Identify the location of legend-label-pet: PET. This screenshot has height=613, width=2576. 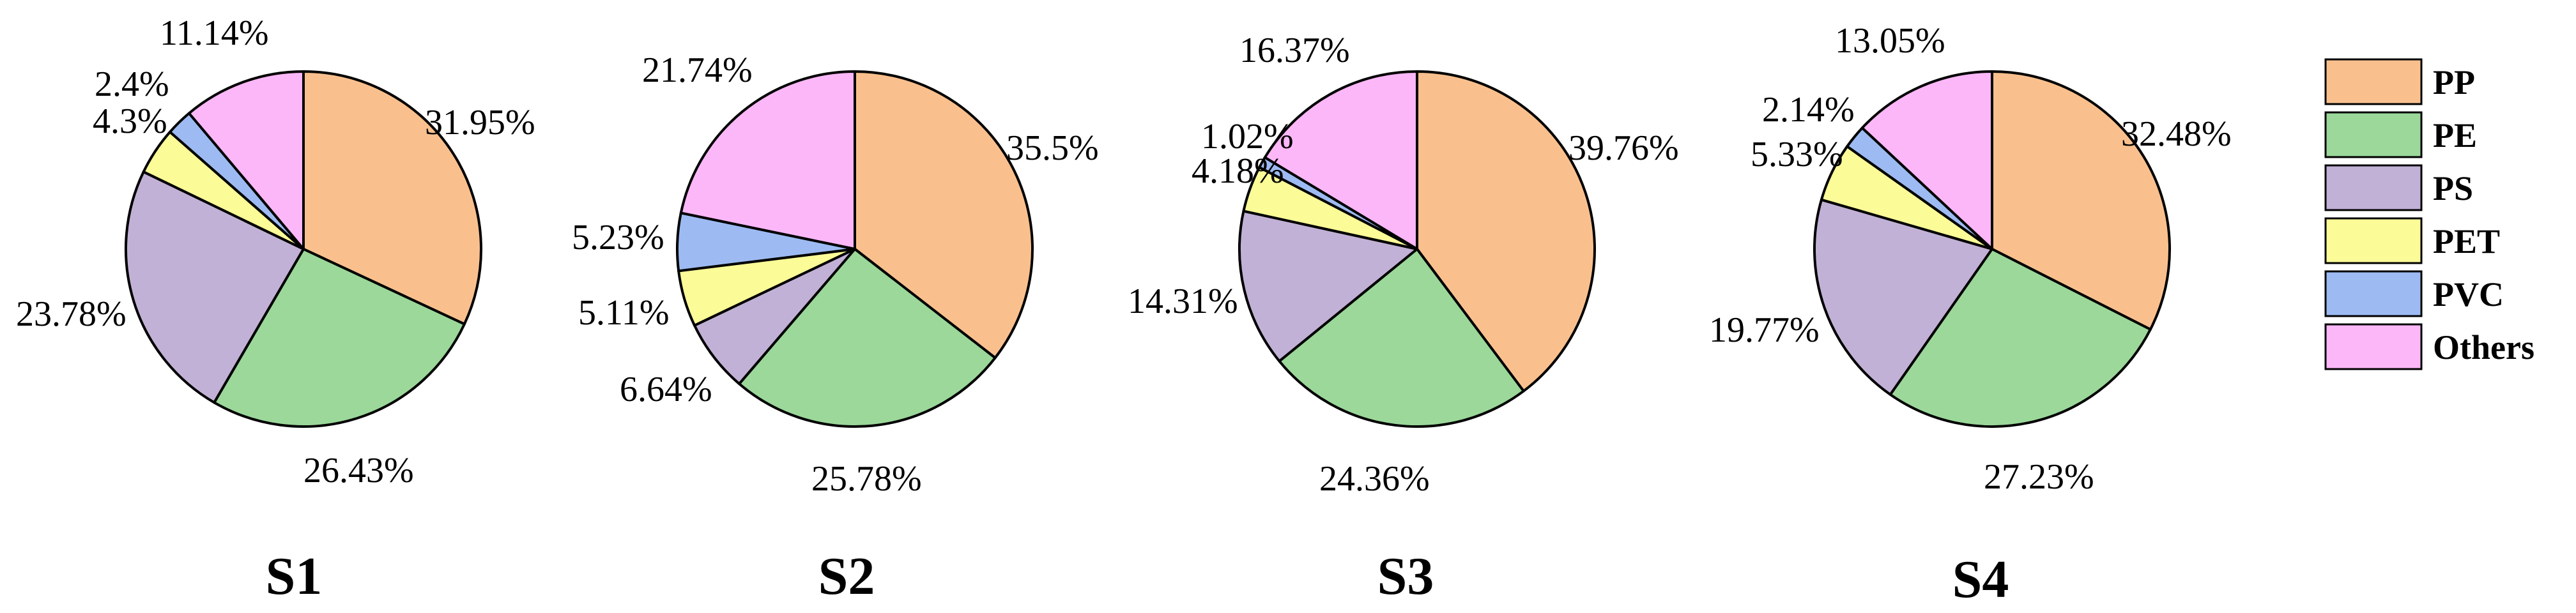
(2466, 242).